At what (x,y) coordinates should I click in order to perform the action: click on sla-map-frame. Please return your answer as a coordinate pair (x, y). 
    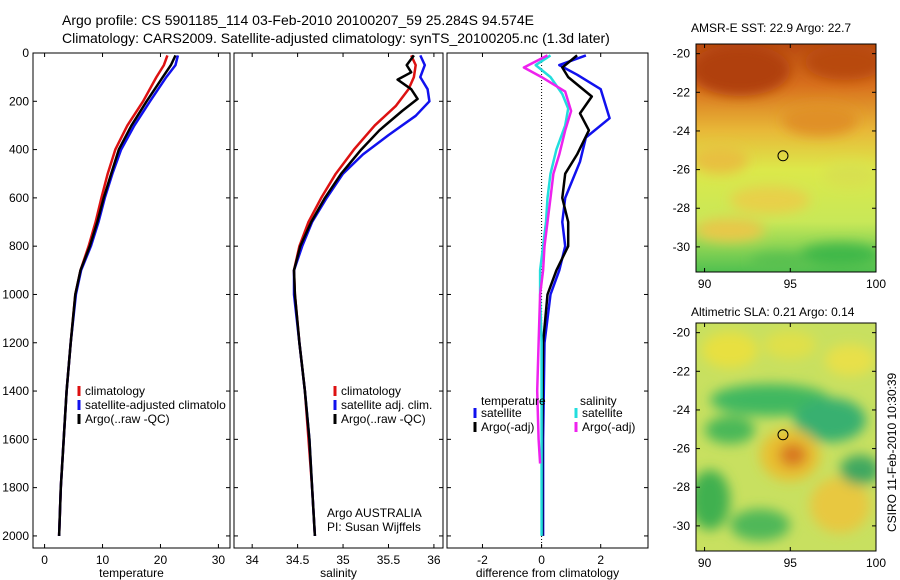
    Looking at the image, I should click on (786, 437).